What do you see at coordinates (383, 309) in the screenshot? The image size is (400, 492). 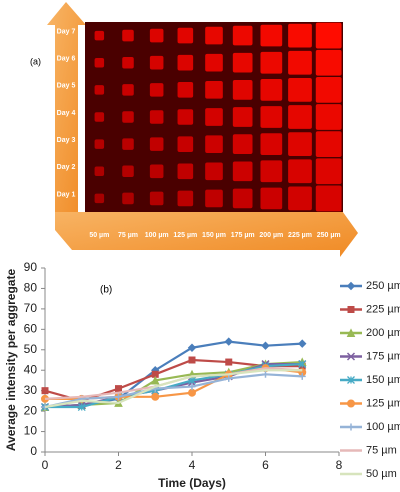 I see `legend-label: 225 µm` at bounding box center [383, 309].